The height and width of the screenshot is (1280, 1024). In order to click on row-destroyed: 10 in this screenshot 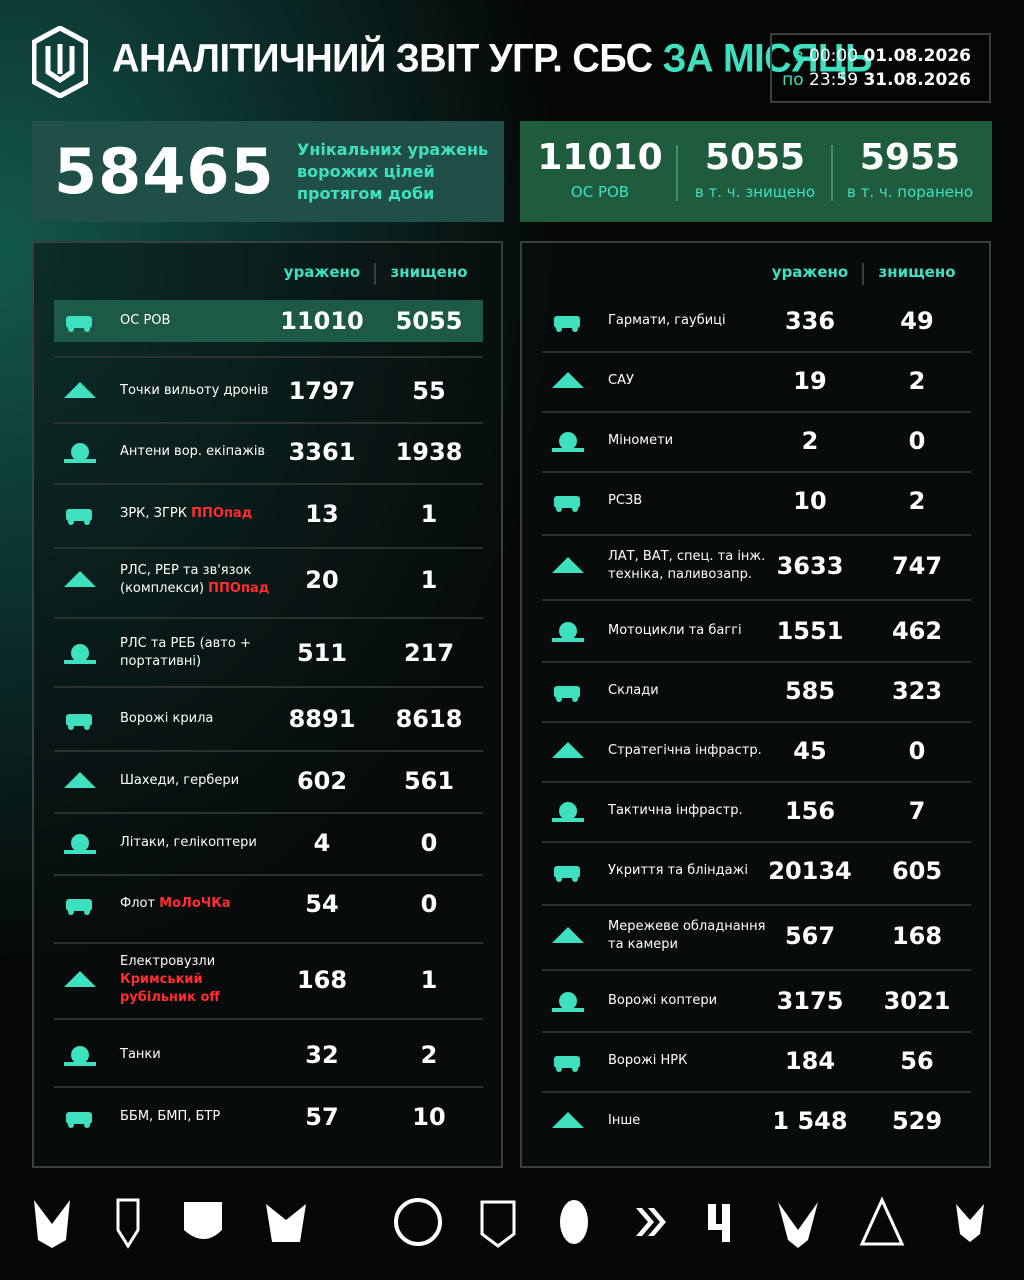, I will do `click(429, 1117)`.